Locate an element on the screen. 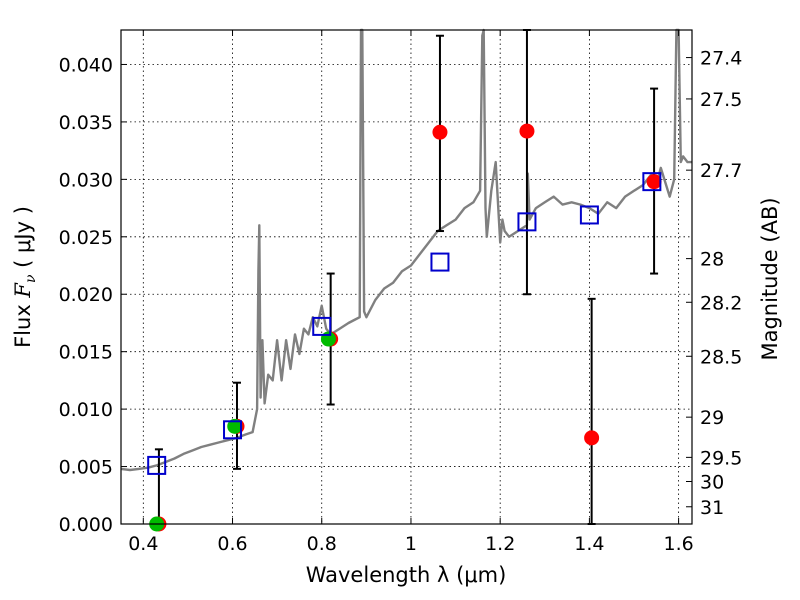 This screenshot has height=600, width=800. y-tick-label: 0.040 is located at coordinates (86, 65).